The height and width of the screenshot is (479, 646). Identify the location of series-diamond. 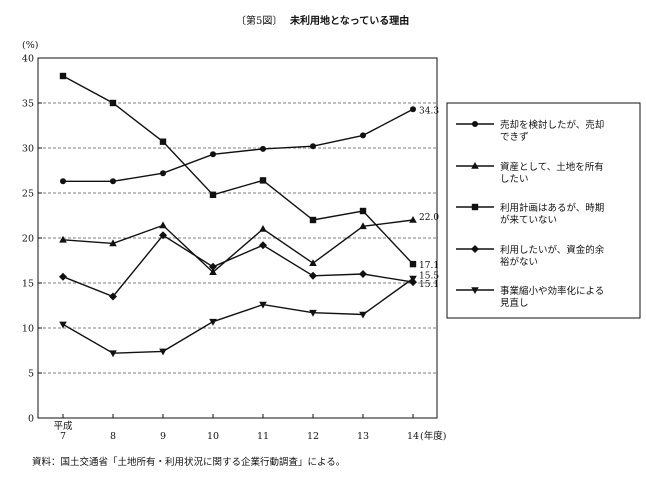
(238, 266).